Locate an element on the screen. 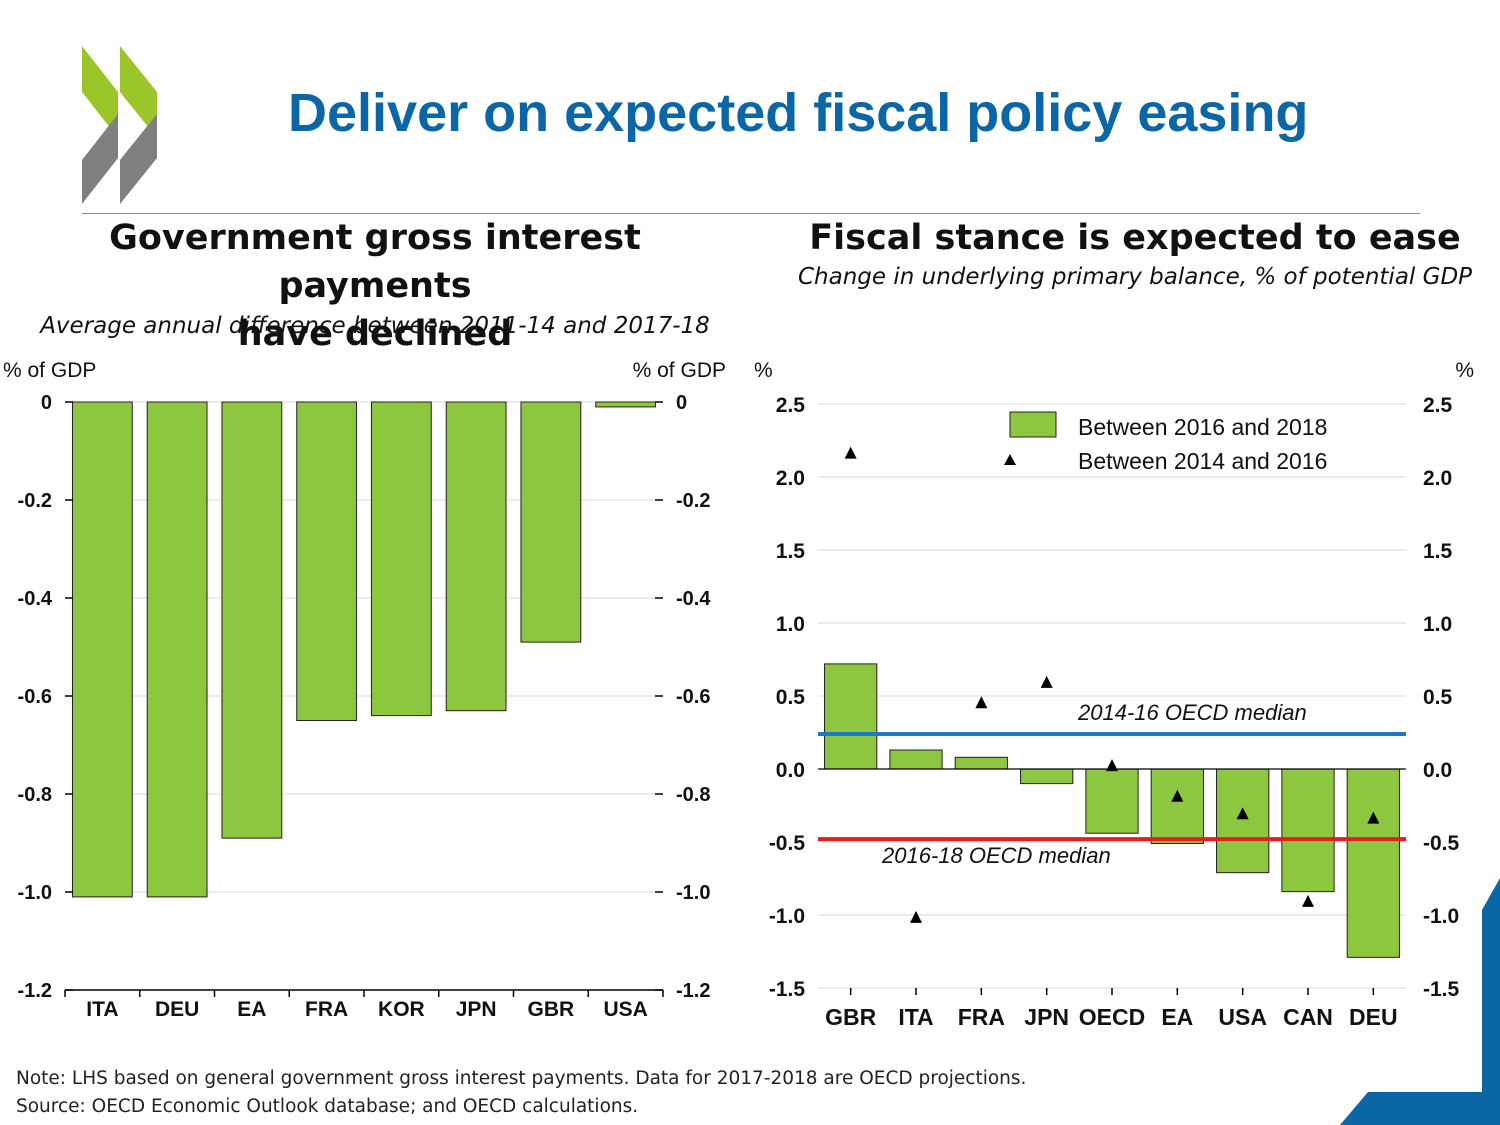 The height and width of the screenshot is (1125, 1500). bar-kor is located at coordinates (401, 559).